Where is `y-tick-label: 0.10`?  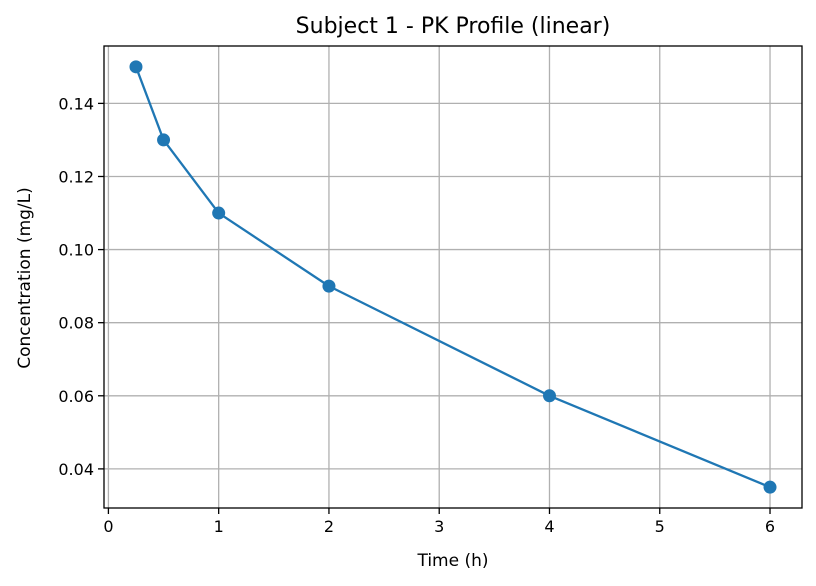
y-tick-label: 0.10 is located at coordinates (76, 250).